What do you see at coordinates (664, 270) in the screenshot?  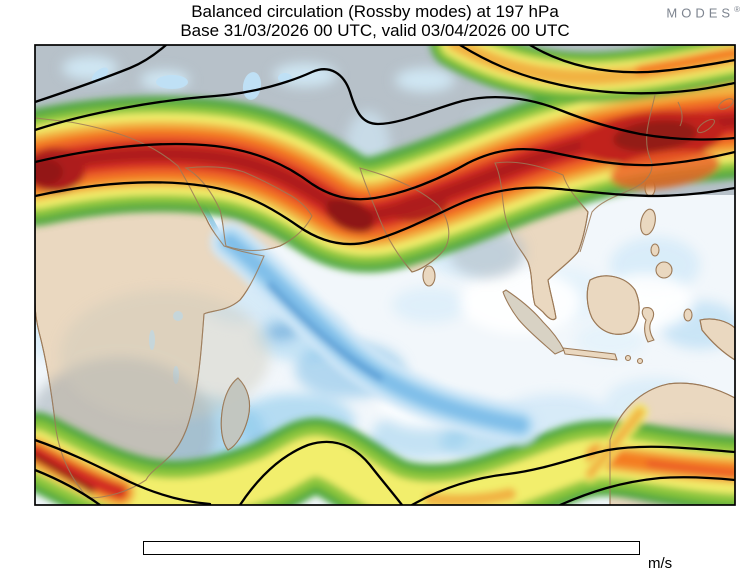 I see `mindanao-island` at bounding box center [664, 270].